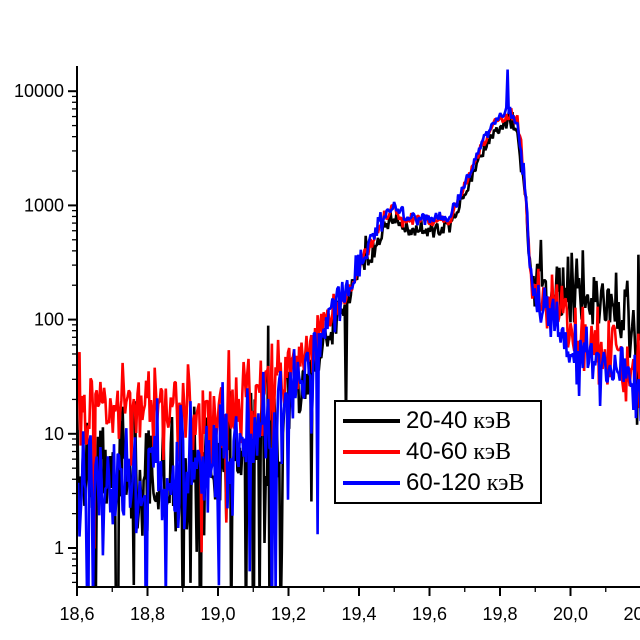  I want to click on y-tick-label: 10, so click(54, 434).